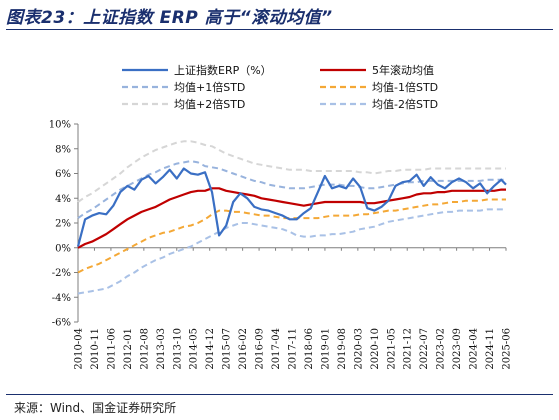 The width and height of the screenshot is (559, 420). I want to click on x-tick-label: 2020-03, so click(358, 349).